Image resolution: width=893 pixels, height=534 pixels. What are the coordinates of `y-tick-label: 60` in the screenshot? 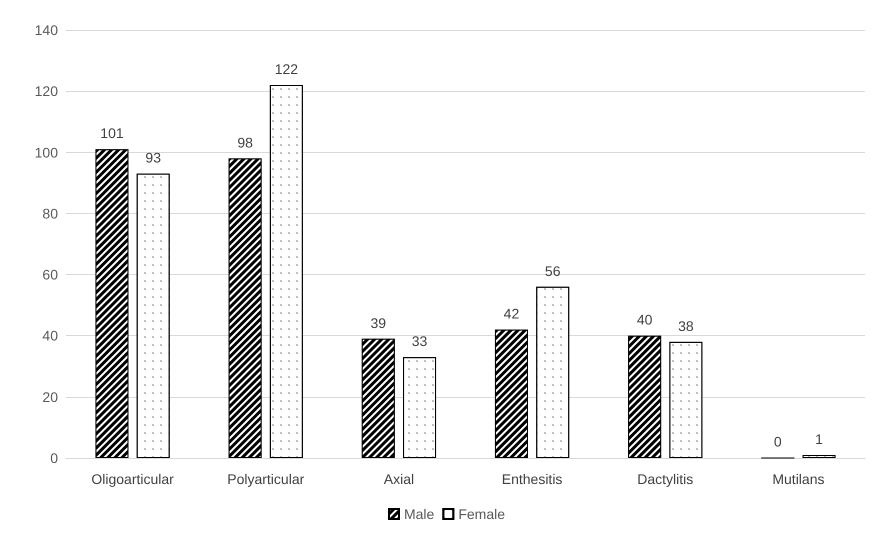 It's located at (50, 274).